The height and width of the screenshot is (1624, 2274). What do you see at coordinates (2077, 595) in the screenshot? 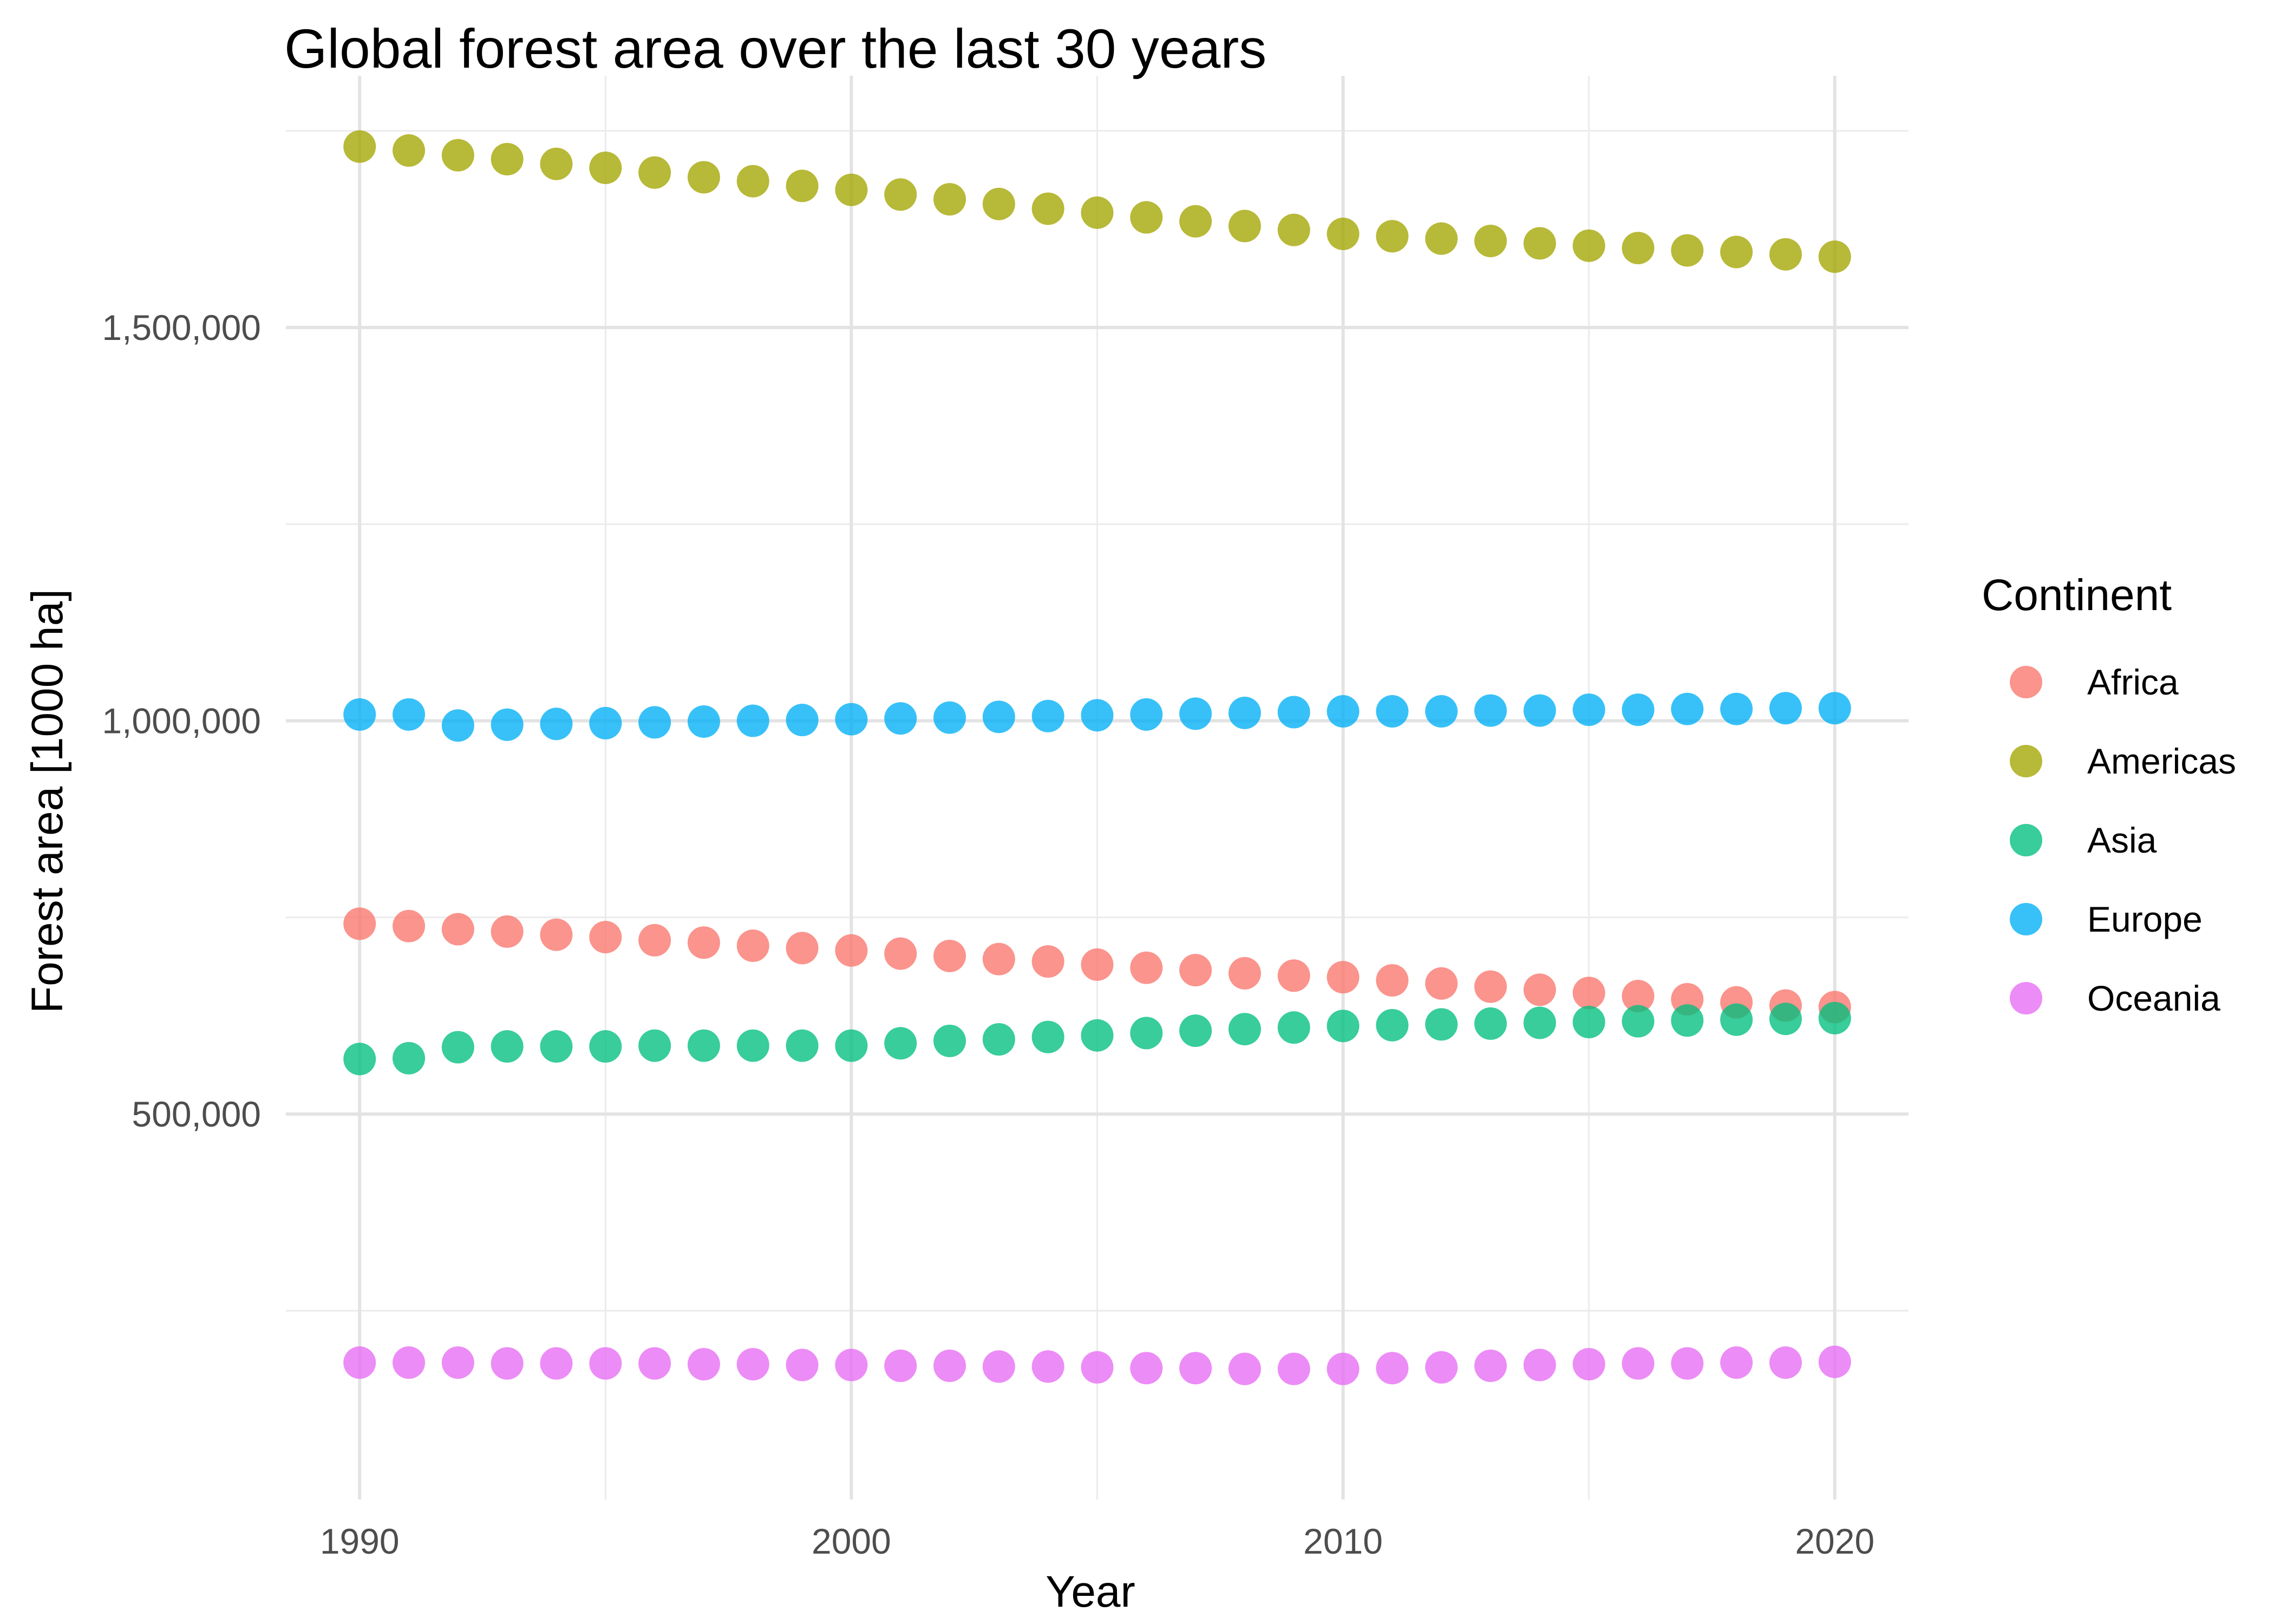
I see `legend-title: Continent` at bounding box center [2077, 595].